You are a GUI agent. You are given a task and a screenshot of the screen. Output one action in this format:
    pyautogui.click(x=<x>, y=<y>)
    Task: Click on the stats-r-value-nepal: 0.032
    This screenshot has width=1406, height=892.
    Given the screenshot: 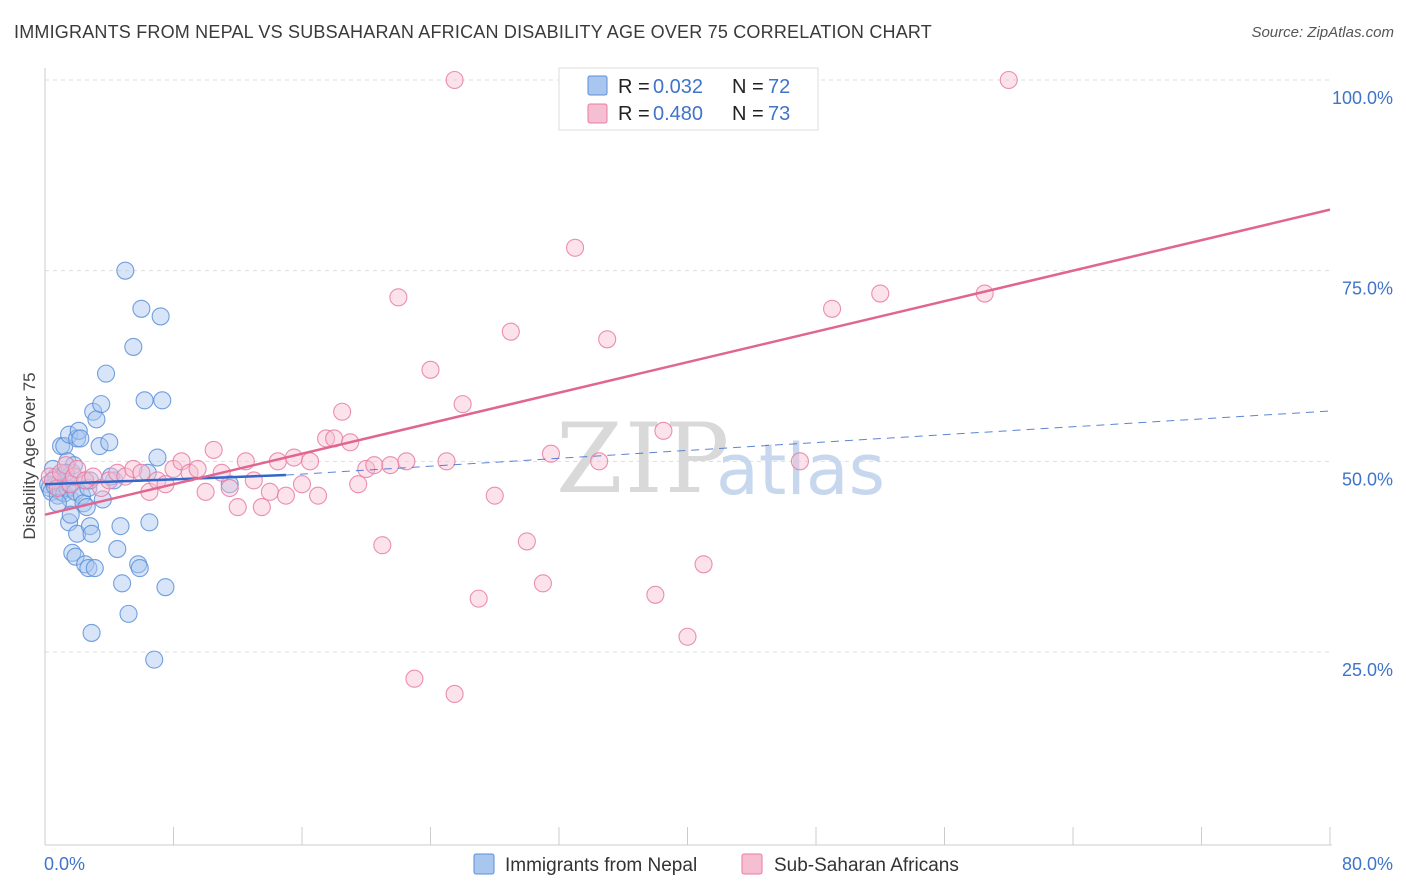 What is the action you would take?
    pyautogui.click(x=678, y=87)
    